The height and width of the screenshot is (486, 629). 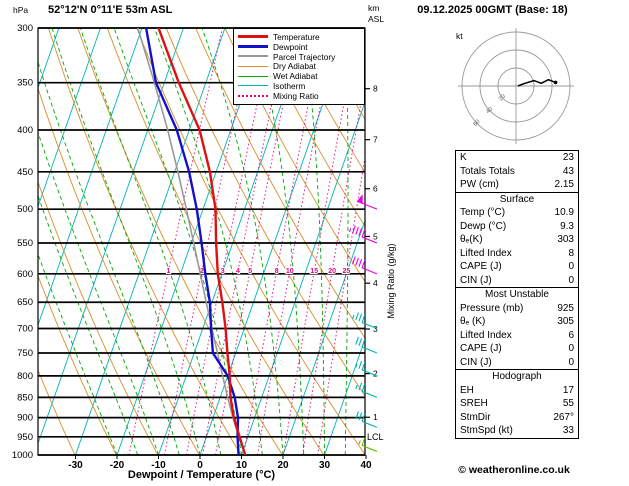 What do you see at coordinates (304, 56) in the screenshot?
I see `legend-label: Parcel Trajectory` at bounding box center [304, 56].